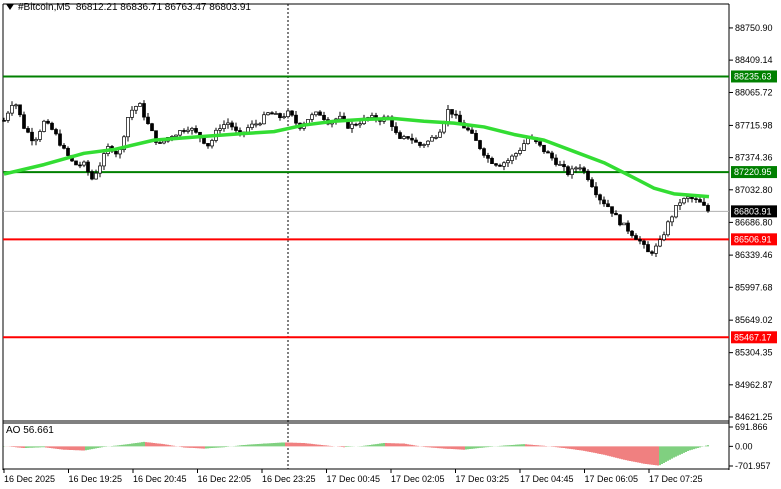 This screenshot has height=489, width=781. What do you see at coordinates (754, 60) in the screenshot?
I see `y-tick-label: 88409.14` at bounding box center [754, 60].